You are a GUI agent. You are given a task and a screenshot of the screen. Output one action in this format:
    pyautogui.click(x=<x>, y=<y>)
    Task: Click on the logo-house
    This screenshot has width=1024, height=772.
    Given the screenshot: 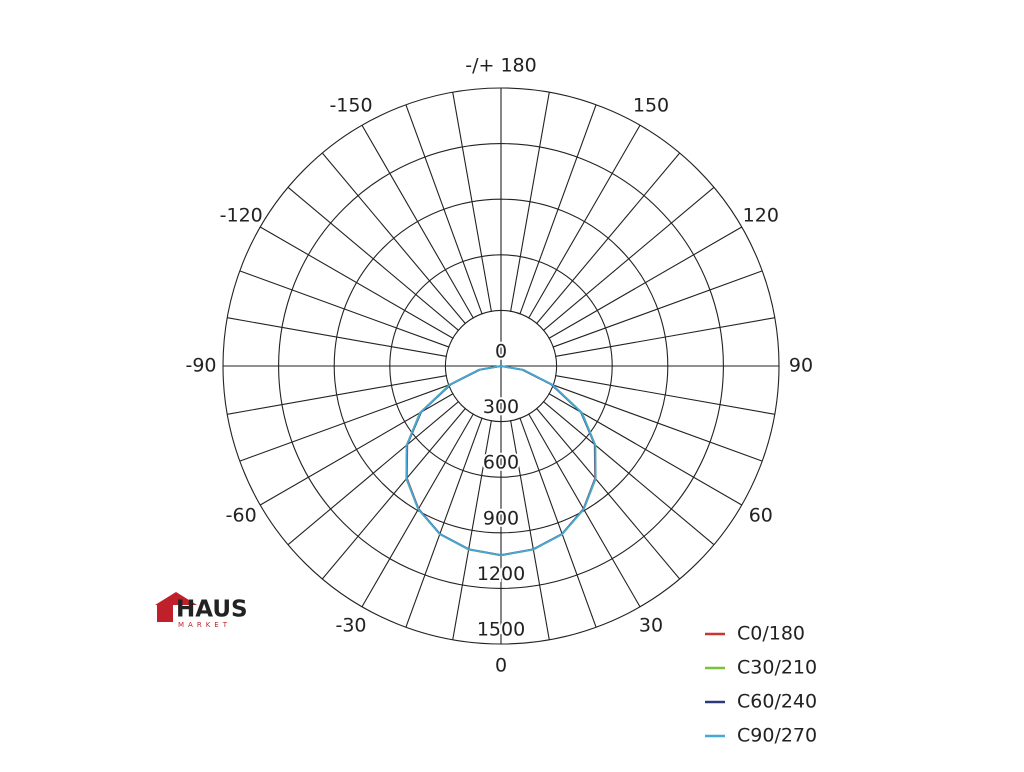 What is the action you would take?
    pyautogui.click(x=165, y=613)
    